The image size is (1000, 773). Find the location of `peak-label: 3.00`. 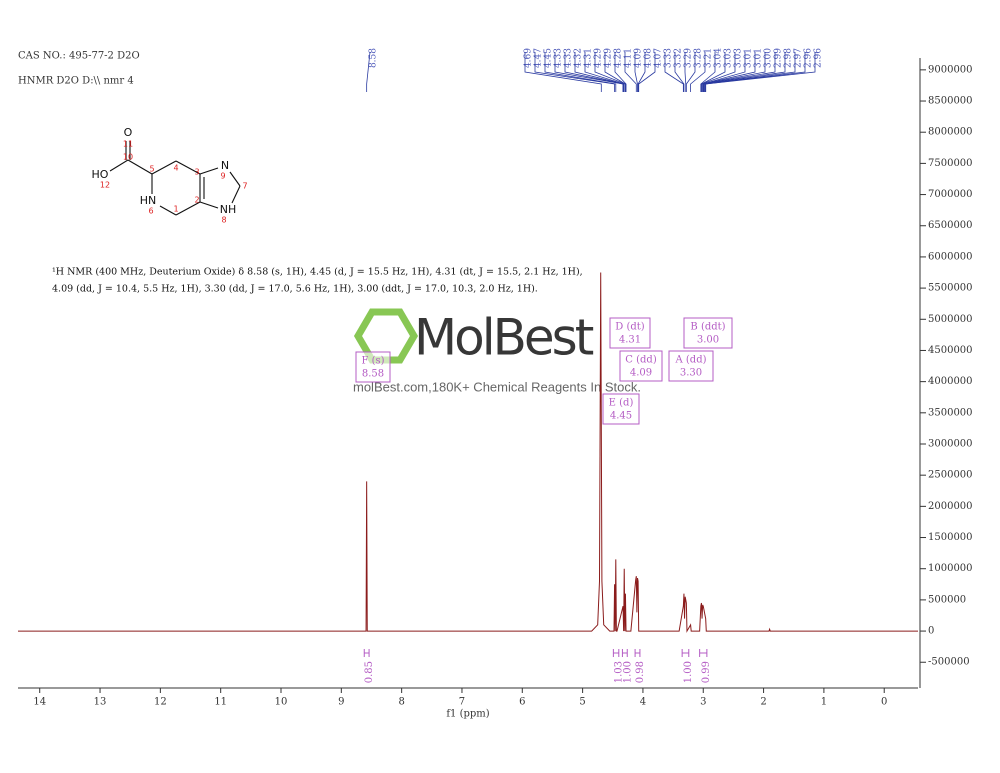

peak-label: 3.00 is located at coordinates (769, 58).